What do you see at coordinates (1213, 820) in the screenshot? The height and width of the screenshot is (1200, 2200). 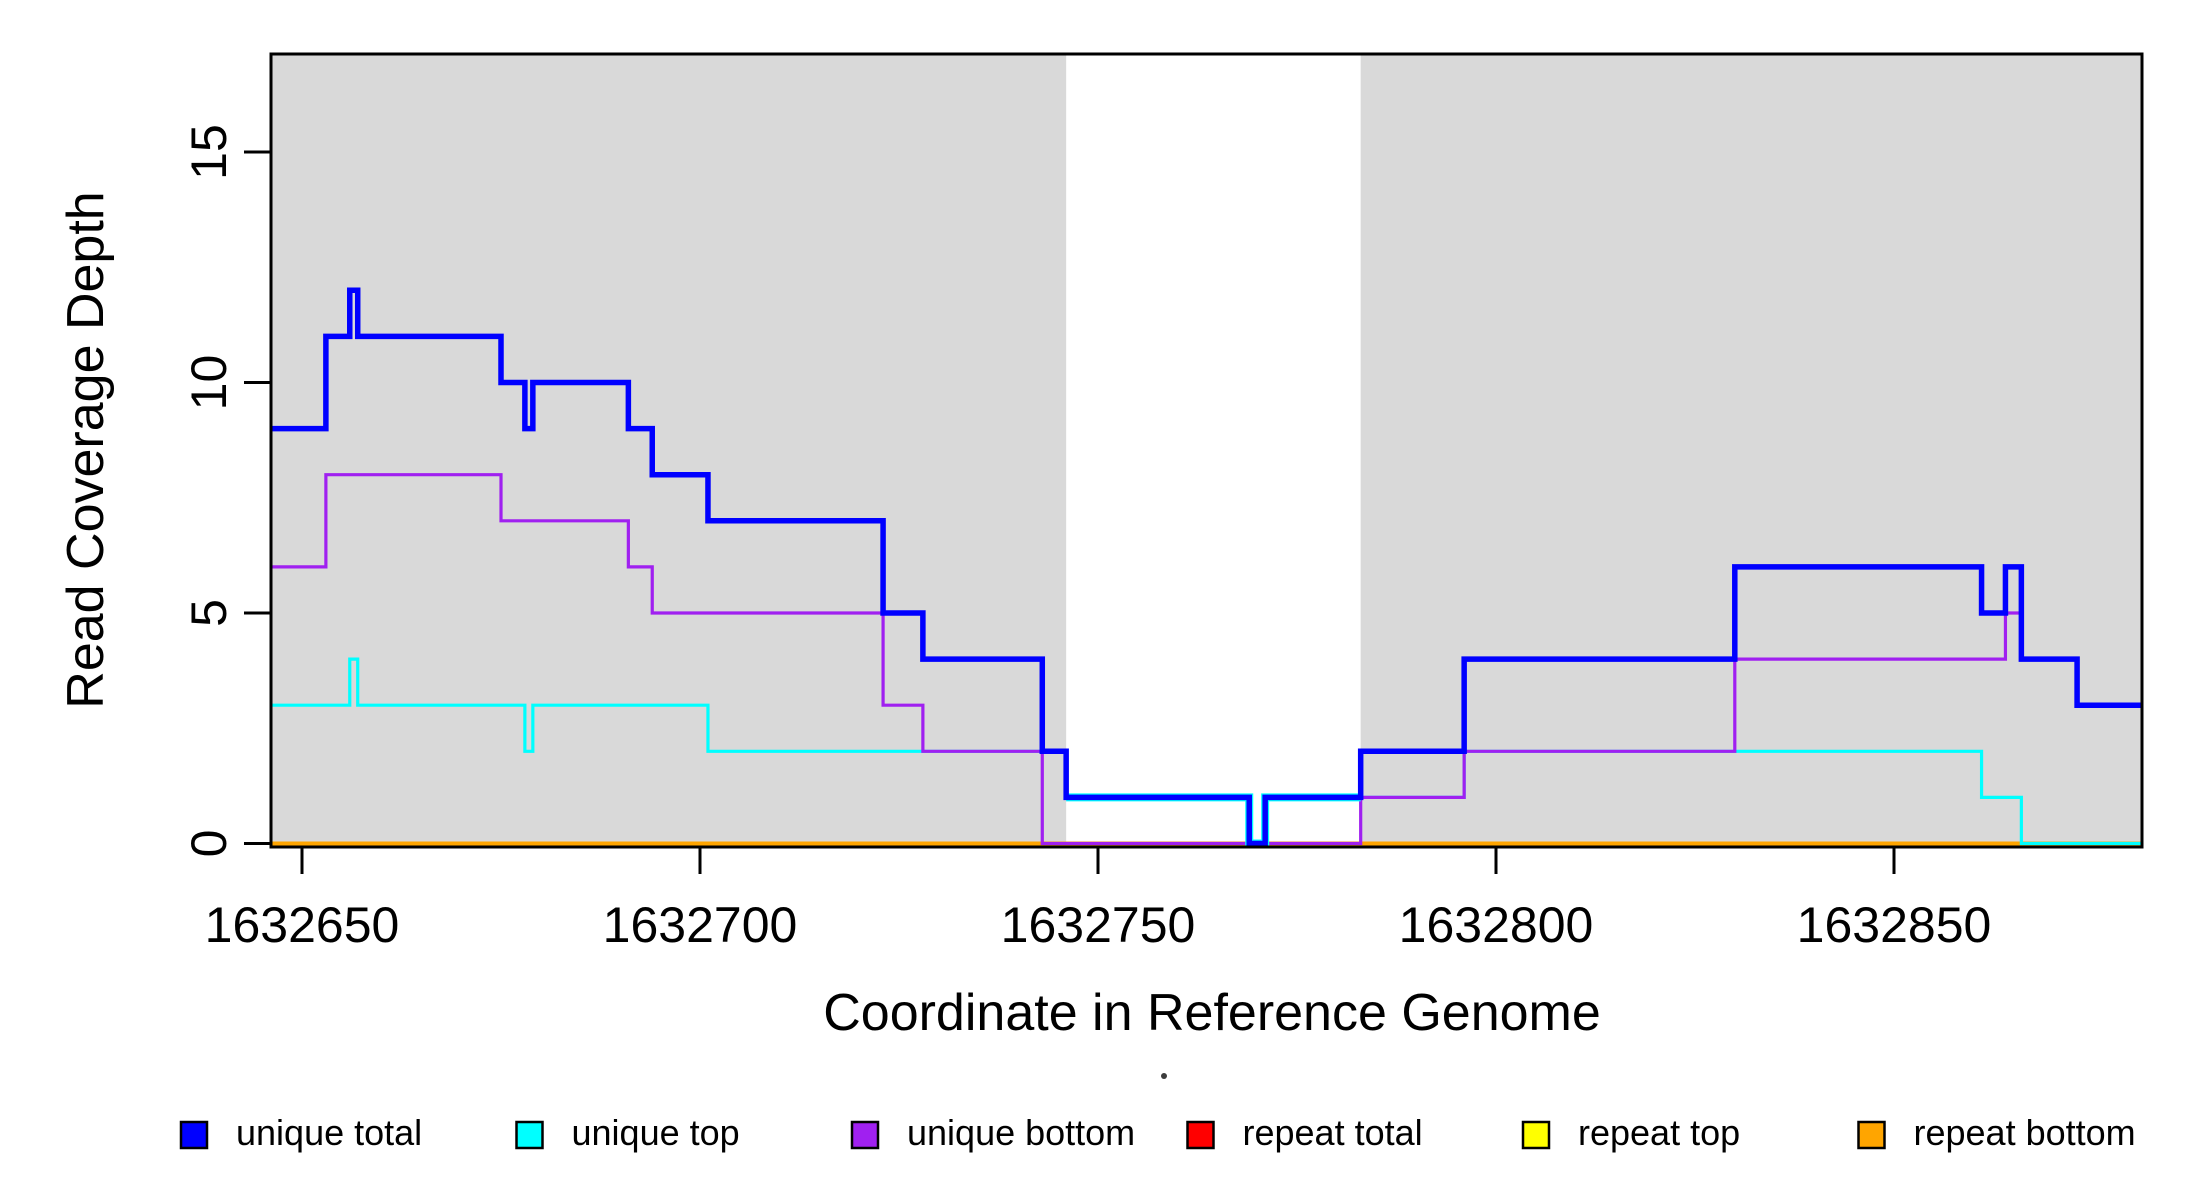 I see `series-line-gap-casing` at bounding box center [1213, 820].